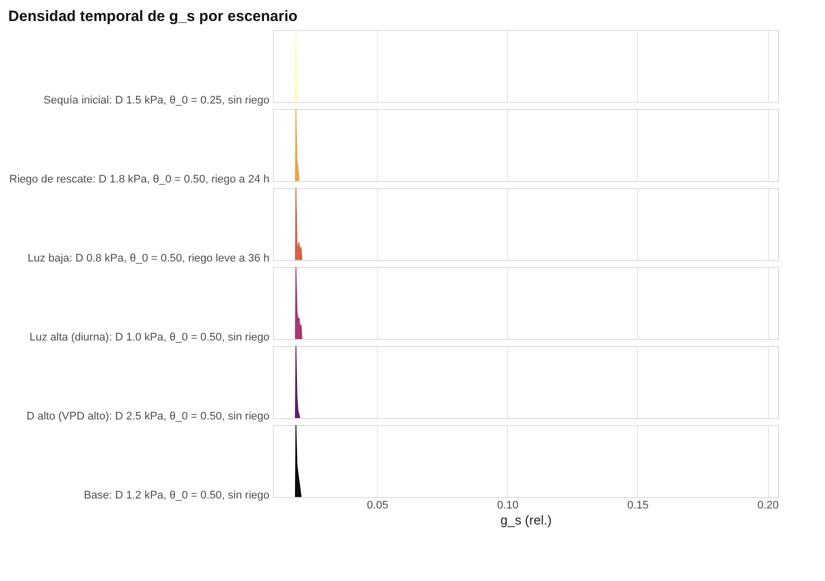 This screenshot has height=581, width=825. Describe the element at coordinates (148, 416) in the screenshot. I see `y-axis-title: D alto (VPD alto): D 2.5 kPa, θ_0 = 0.50, sin riego` at that location.